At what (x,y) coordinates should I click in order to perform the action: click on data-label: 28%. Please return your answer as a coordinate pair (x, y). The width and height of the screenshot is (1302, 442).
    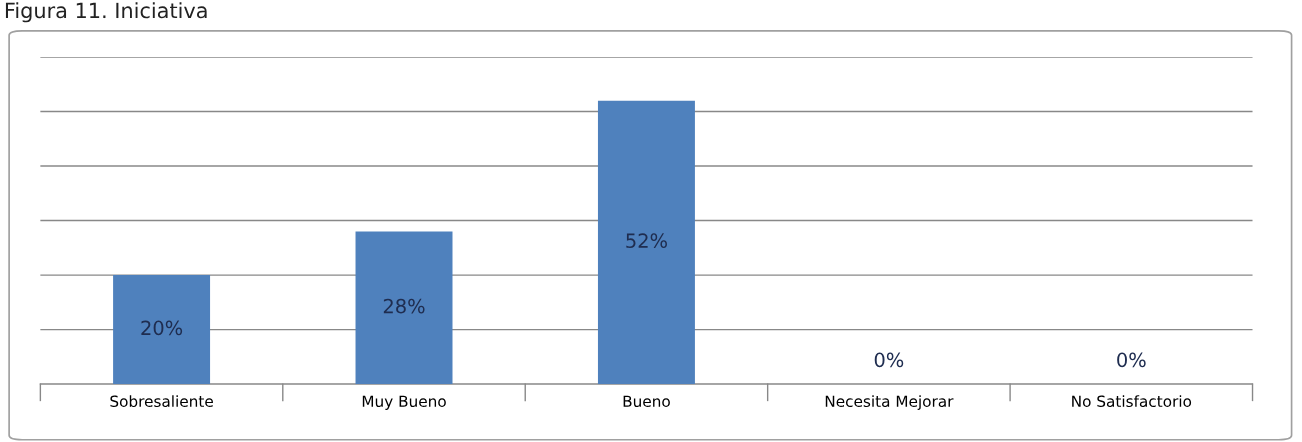
    Looking at the image, I should click on (404, 306).